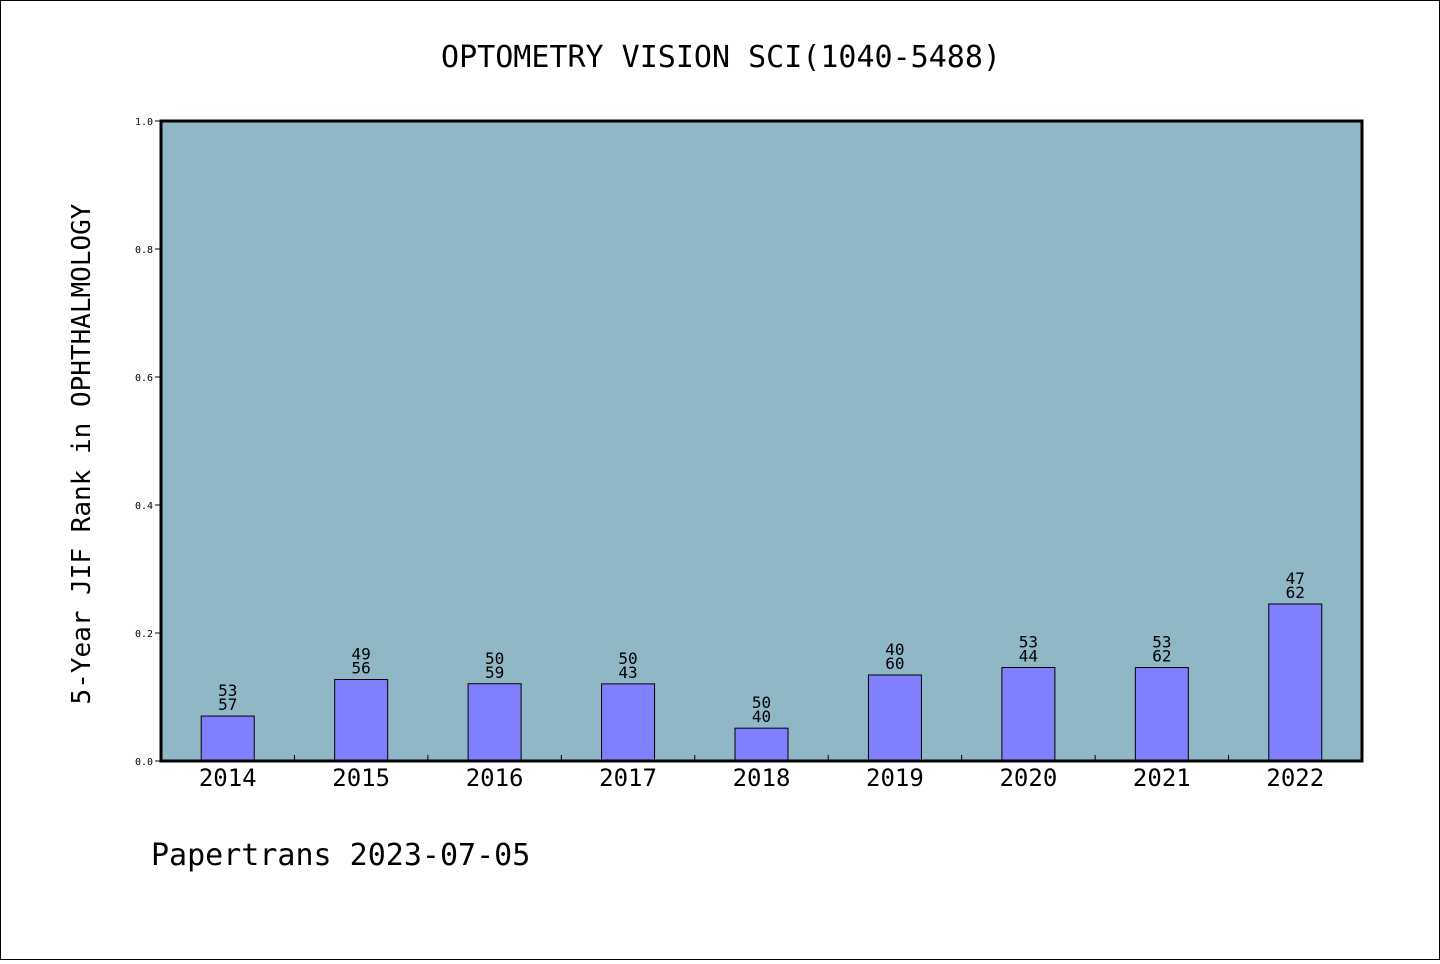 Image resolution: width=1440 pixels, height=964 pixels. I want to click on y-tick-label: 0.0, so click(144, 762).